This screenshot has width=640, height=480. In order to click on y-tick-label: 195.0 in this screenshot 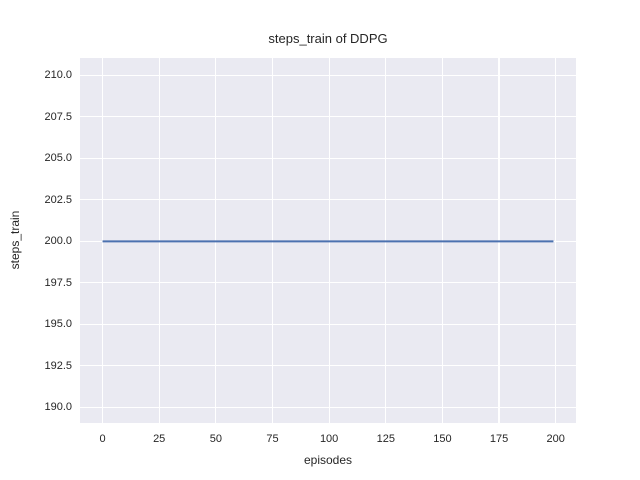, I will do `click(58, 324)`.